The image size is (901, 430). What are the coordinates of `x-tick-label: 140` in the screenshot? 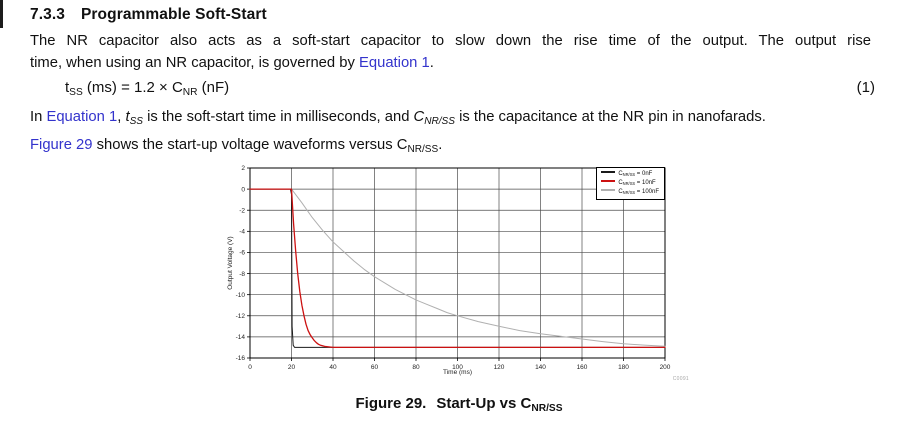 It's located at (540, 367).